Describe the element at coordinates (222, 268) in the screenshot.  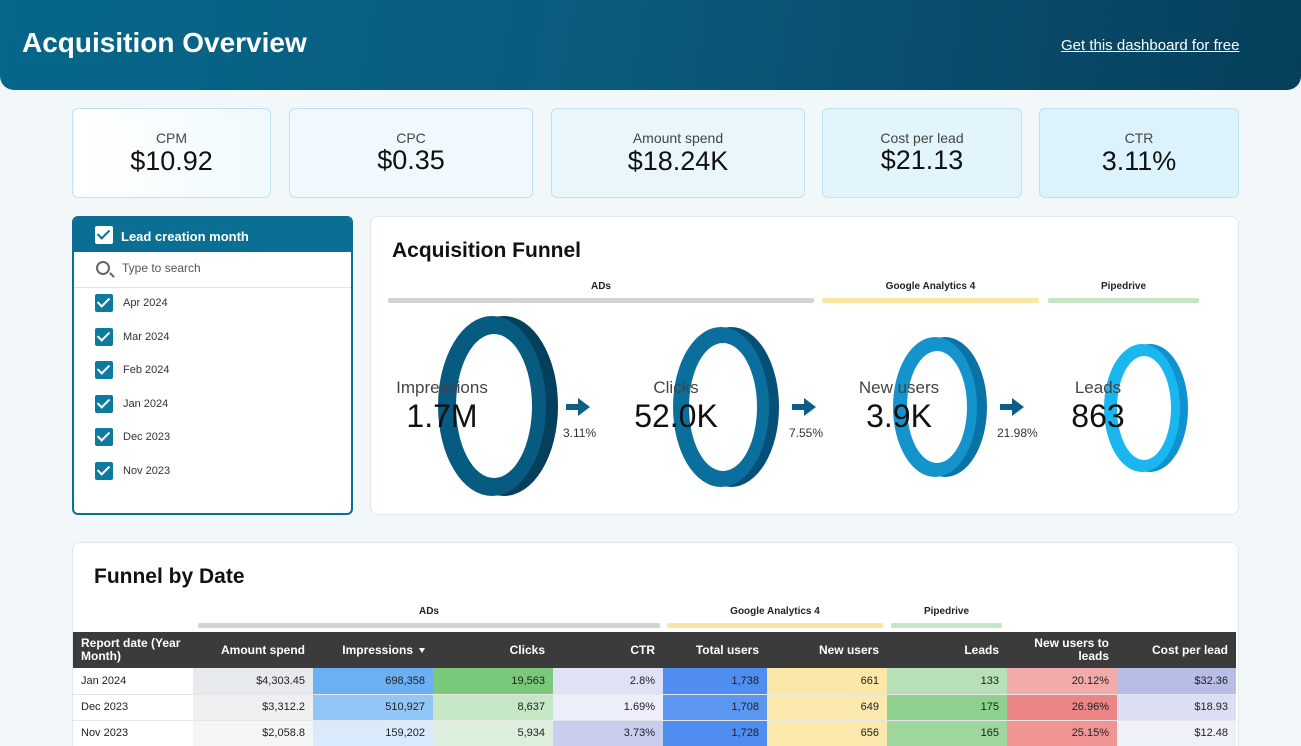
I see `search-input` at that location.